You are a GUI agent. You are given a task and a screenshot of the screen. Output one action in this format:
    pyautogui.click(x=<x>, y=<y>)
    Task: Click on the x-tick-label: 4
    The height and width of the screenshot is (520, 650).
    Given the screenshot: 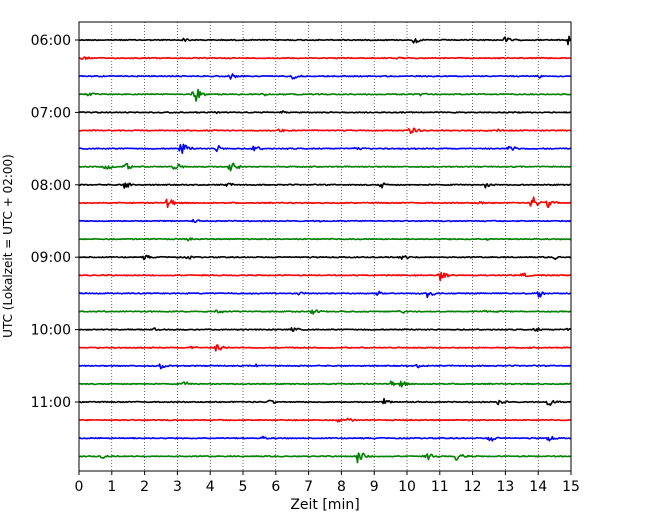 What is the action you would take?
    pyautogui.click(x=210, y=487)
    